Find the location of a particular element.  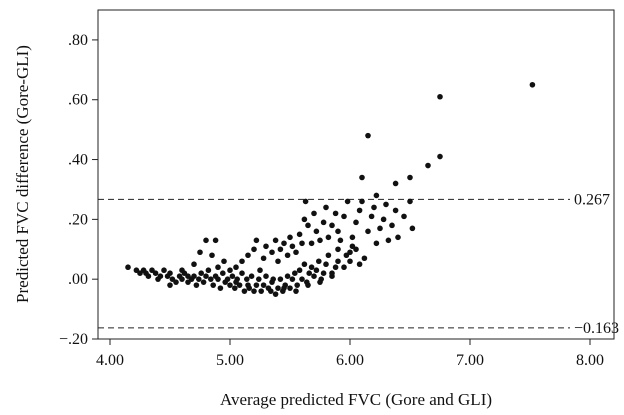

y-axis-title: Predicted FVC difference (Gore-GLI) is located at coordinates (22, 174).